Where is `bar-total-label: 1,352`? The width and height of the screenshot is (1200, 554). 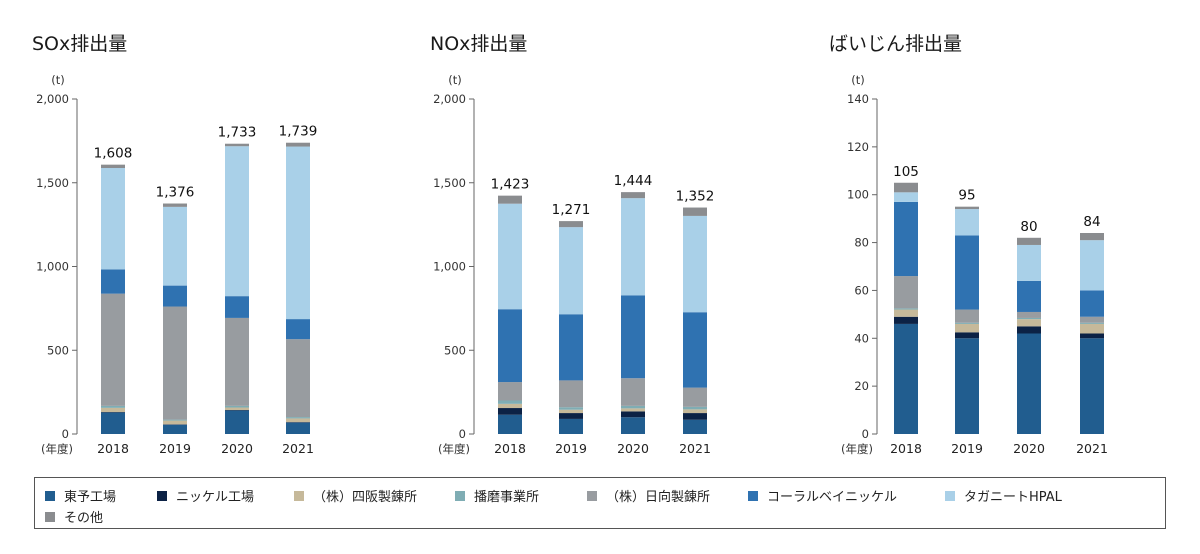 bar-total-label: 1,352 is located at coordinates (695, 197).